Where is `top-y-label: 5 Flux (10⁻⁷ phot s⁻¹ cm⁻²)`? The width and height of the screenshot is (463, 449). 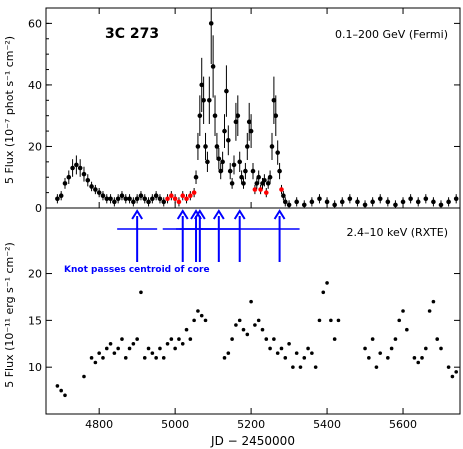 top-y-label: 5 Flux (10⁻⁷ phot s⁻¹ cm⁻²) is located at coordinates (9, 110).